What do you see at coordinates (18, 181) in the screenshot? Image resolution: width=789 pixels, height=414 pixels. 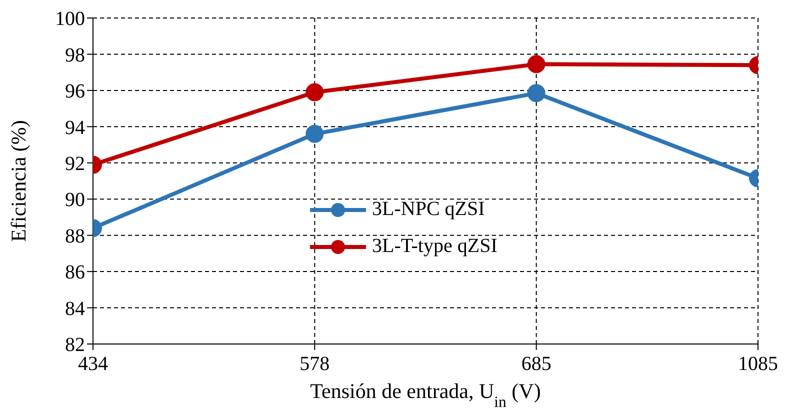 I see `y-axis-title: Eficiencia (%)` at bounding box center [18, 181].